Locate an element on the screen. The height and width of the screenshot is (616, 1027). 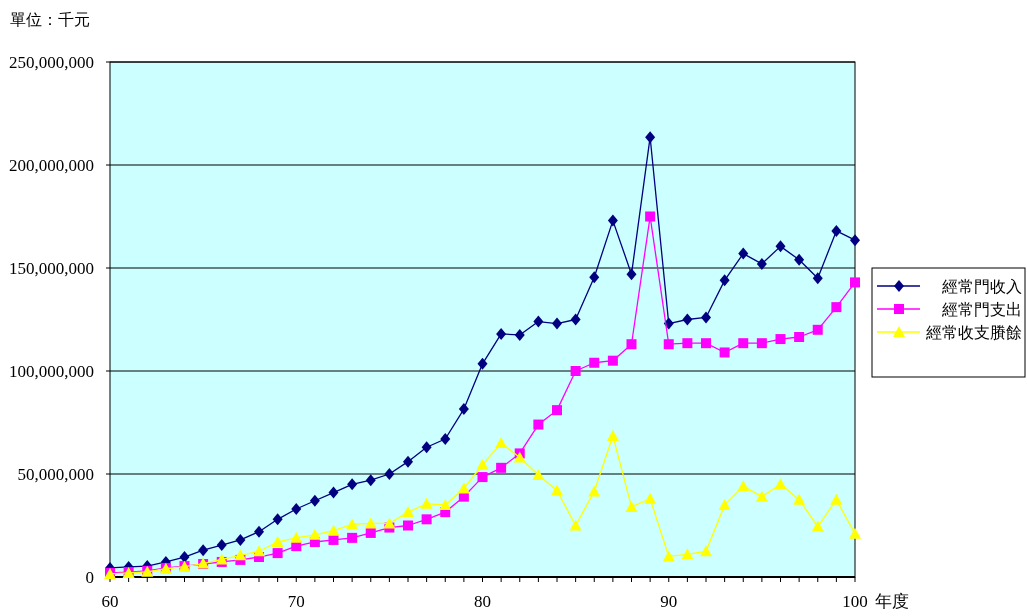
x-tick-label: 80 is located at coordinates (482, 601).